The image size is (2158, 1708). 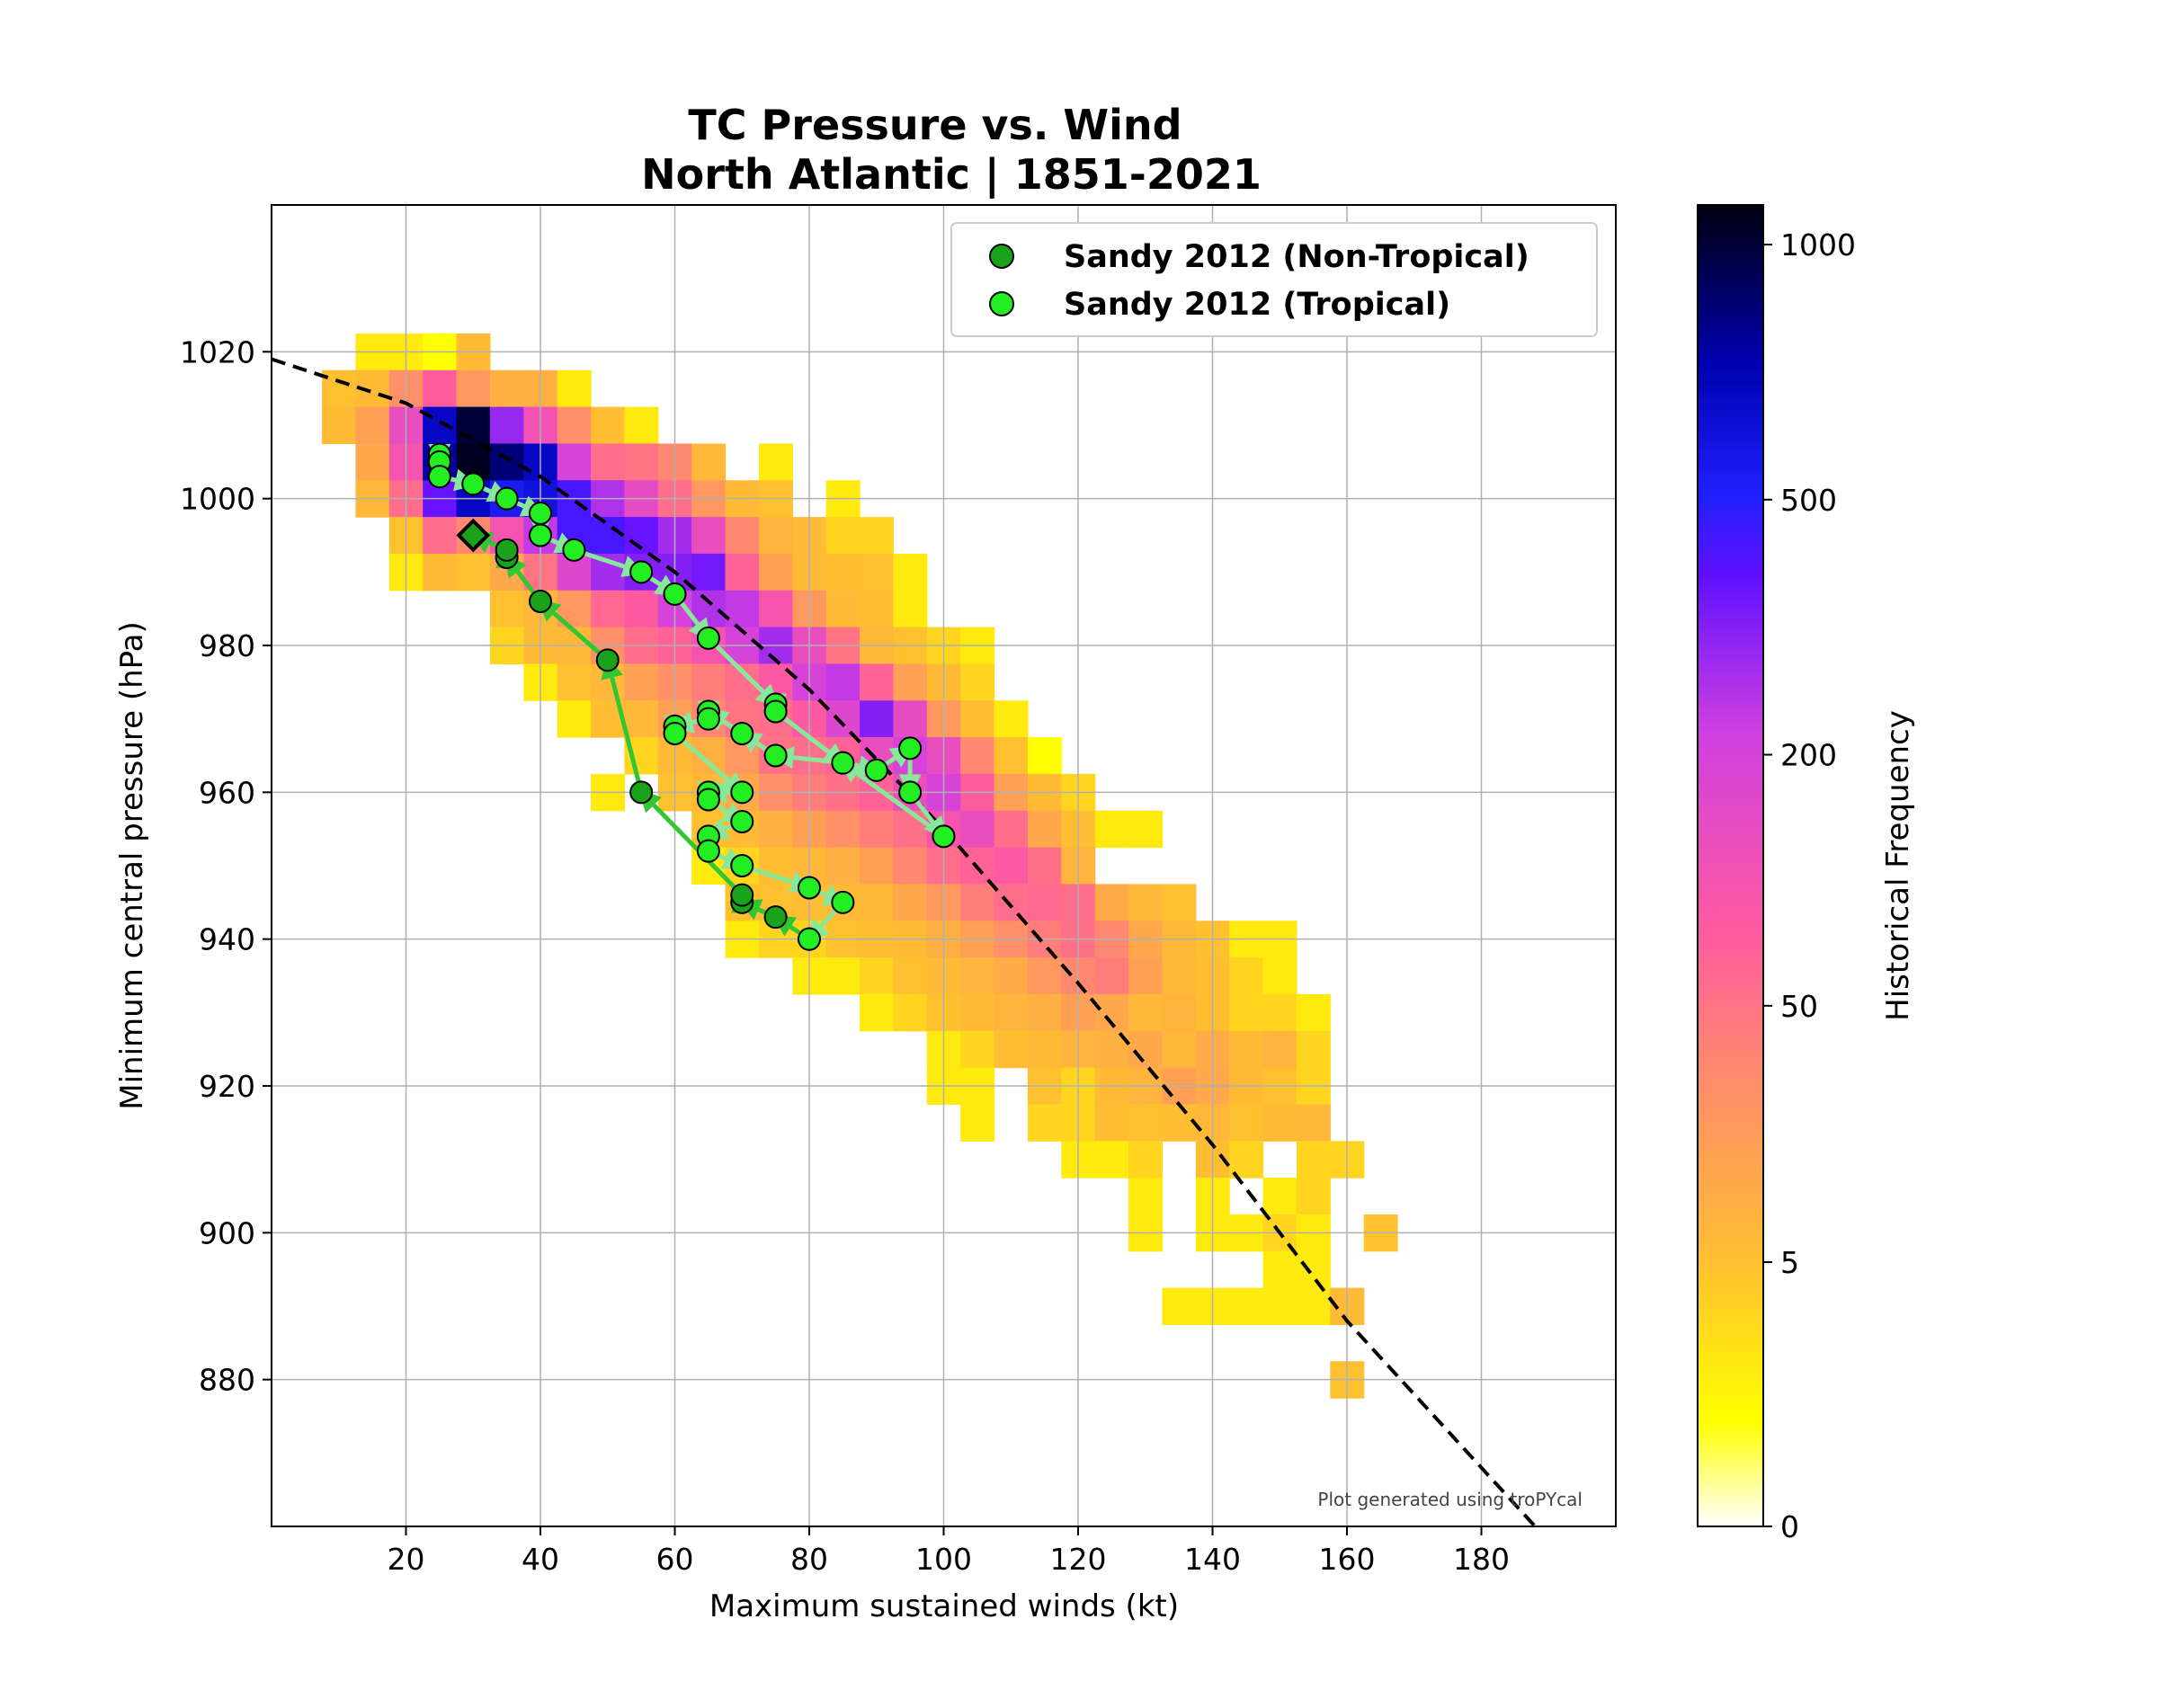 What do you see at coordinates (540, 1559) in the screenshot?
I see `x-tick-label: 40` at bounding box center [540, 1559].